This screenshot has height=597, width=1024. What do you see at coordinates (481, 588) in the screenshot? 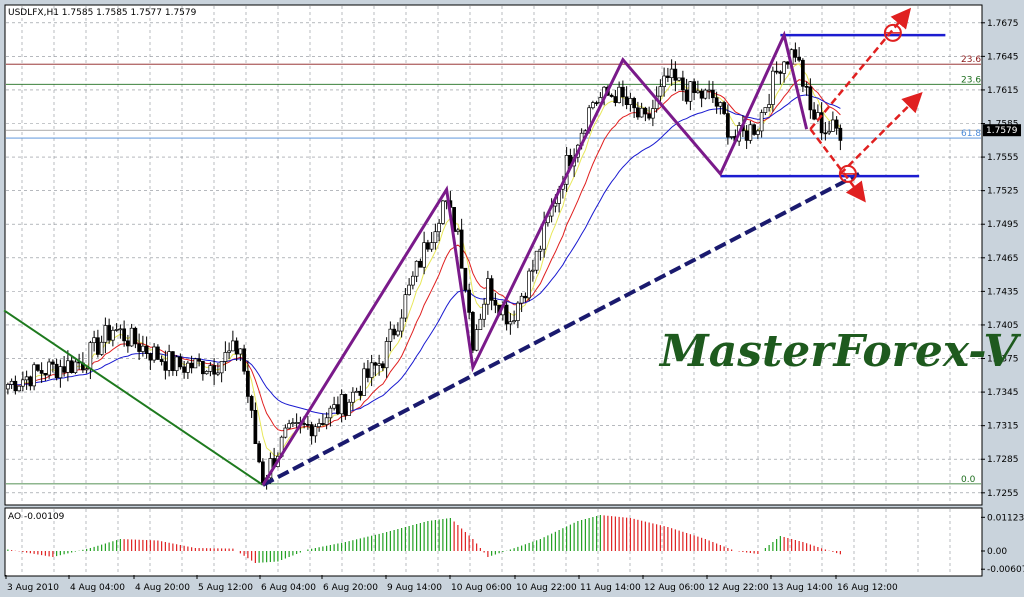
I see `x-tick-label: 10 Aug 06:00` at bounding box center [481, 588].